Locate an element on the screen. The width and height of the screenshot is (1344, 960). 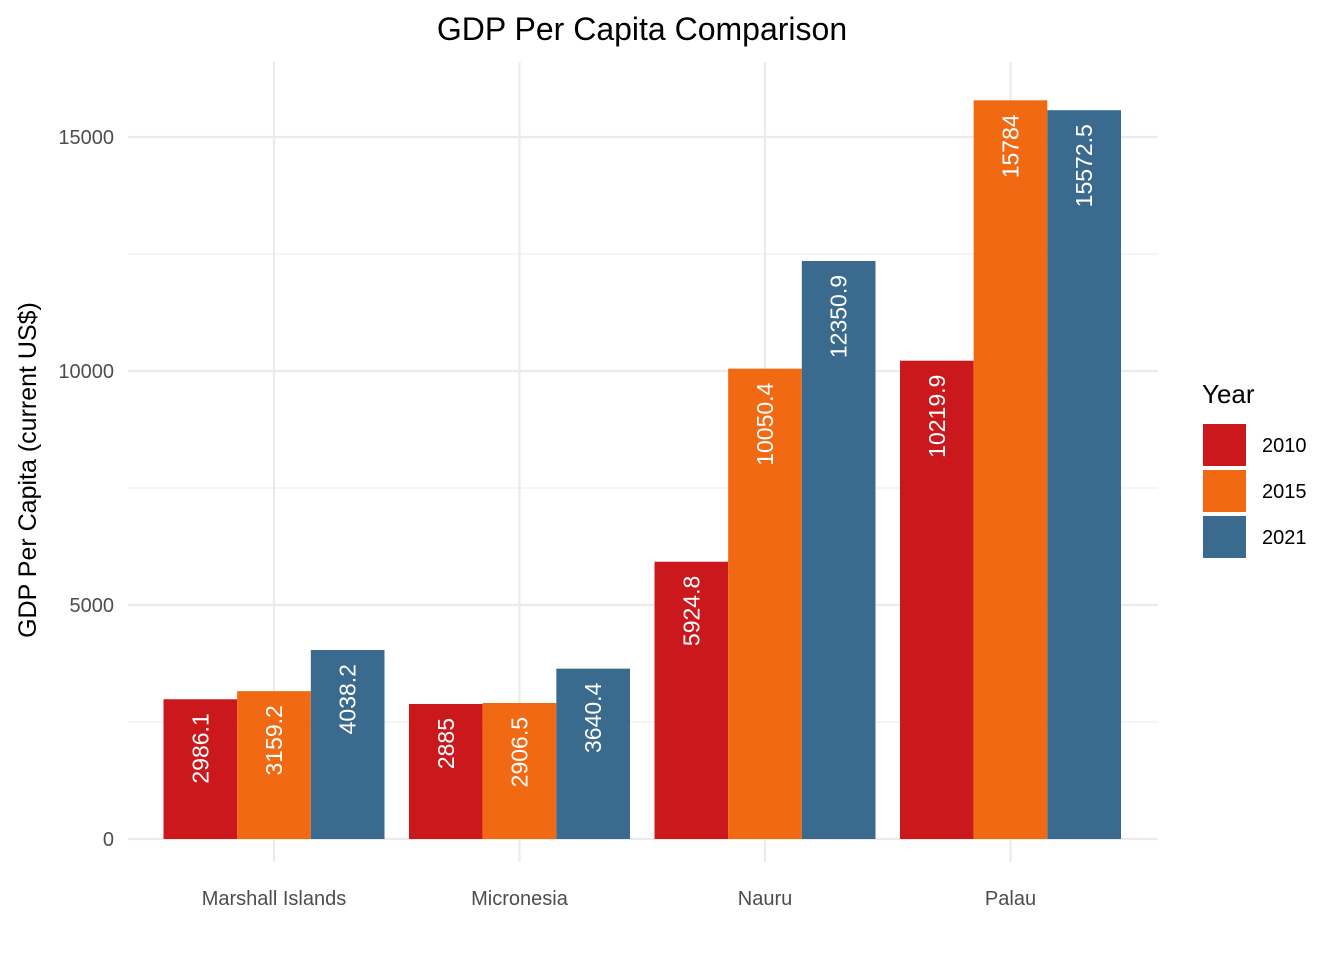
y-tick-label: 15000 is located at coordinates (86, 138).